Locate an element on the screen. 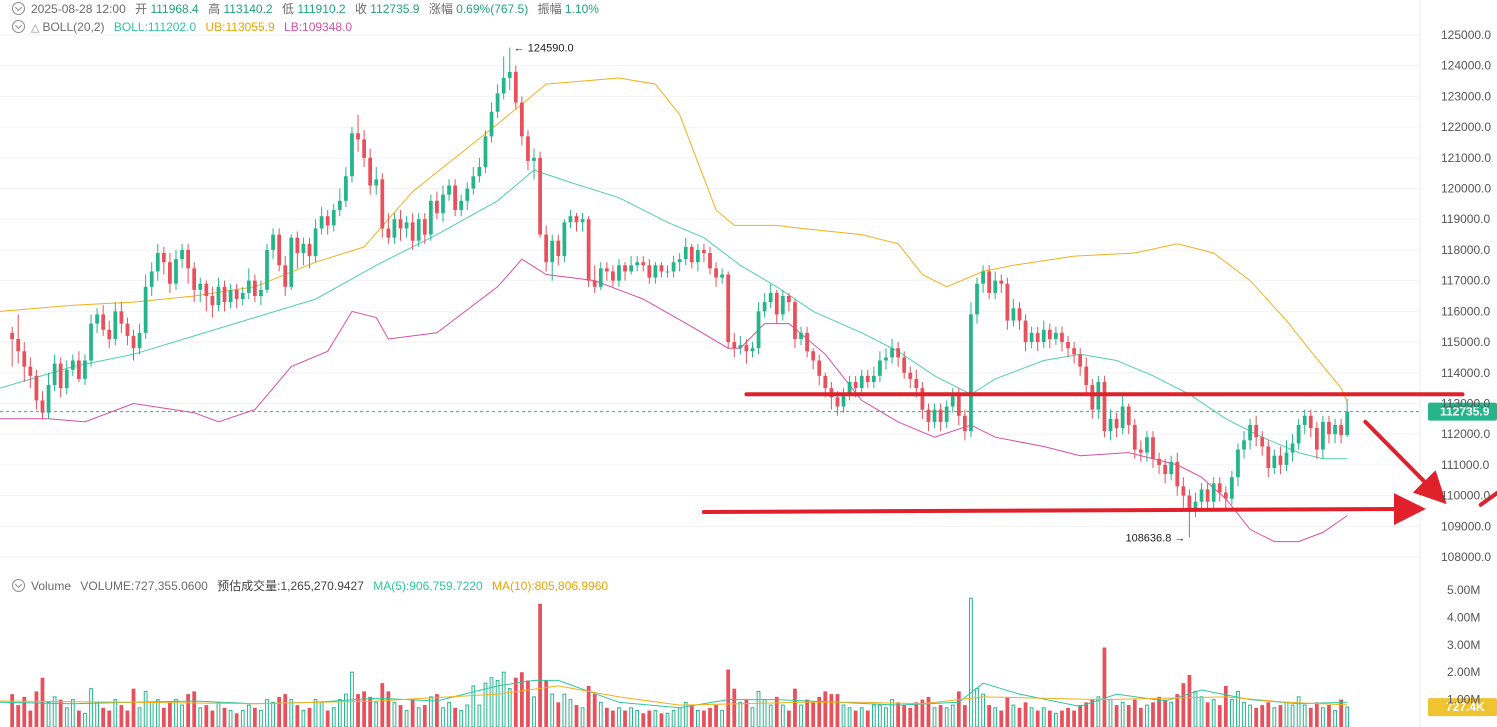 The height and width of the screenshot is (727, 1497). toggle-visibility-icon is located at coordinates (18, 8).